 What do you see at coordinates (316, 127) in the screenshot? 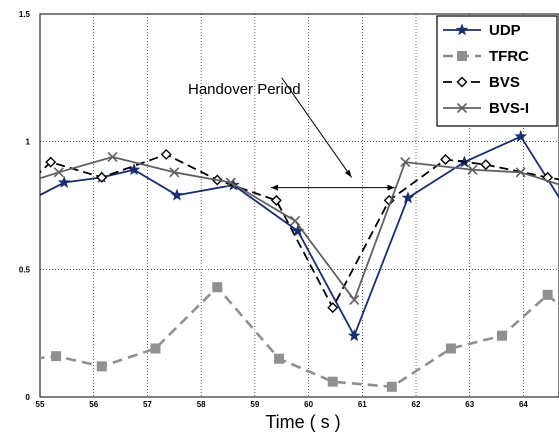
I see `handover-pointer-line` at bounding box center [316, 127].